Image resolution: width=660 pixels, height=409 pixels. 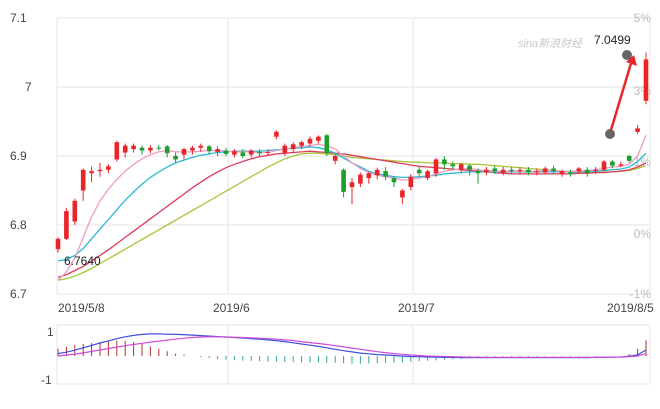 I want to click on dea-line, so click(x=352, y=347).